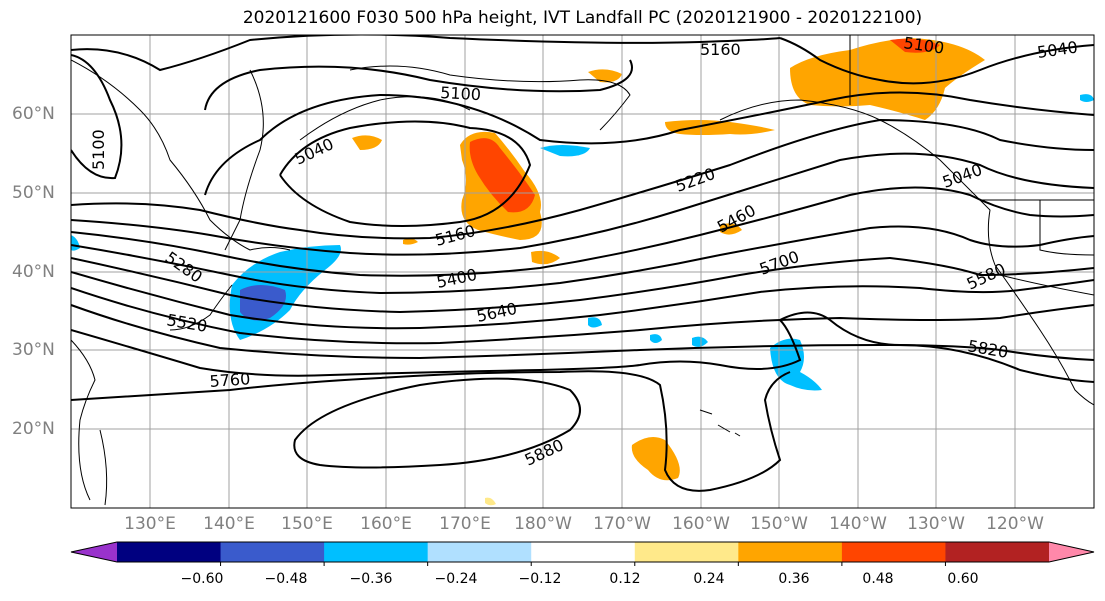 The width and height of the screenshot is (1105, 601). I want to click on lon-label: 140°W, so click(858, 524).